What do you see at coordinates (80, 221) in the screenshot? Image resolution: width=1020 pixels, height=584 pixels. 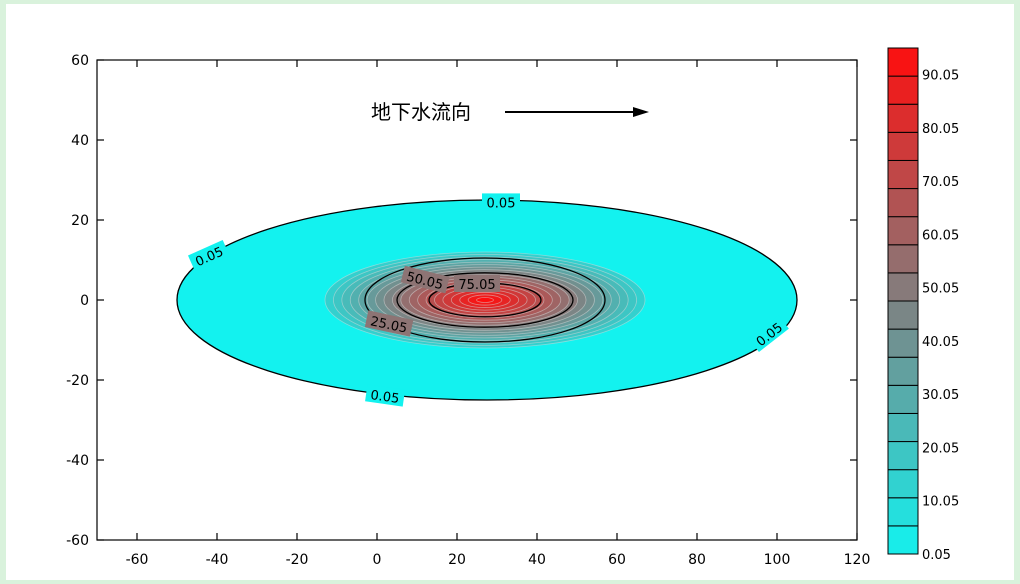 I see `y-tick-label: 20` at bounding box center [80, 221].